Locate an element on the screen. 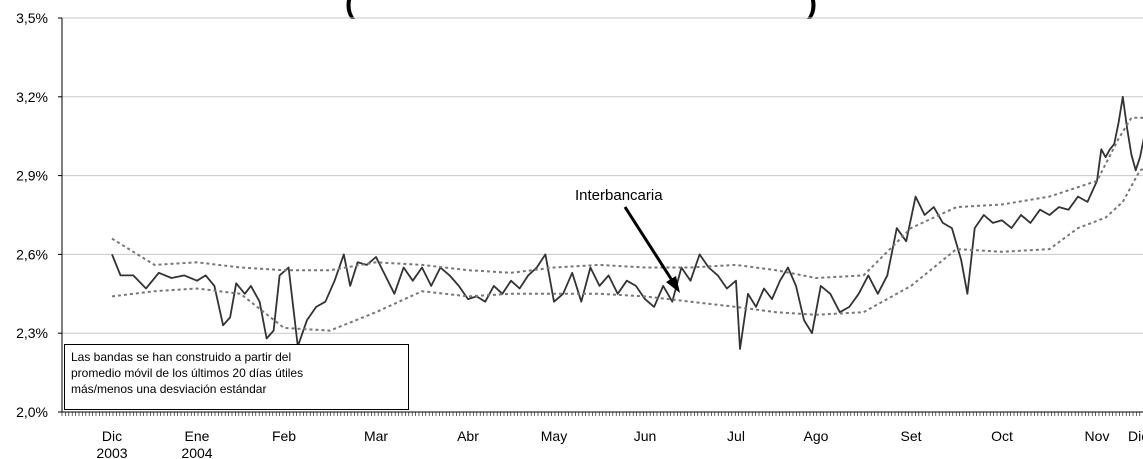  annotation-arrow-head is located at coordinates (673, 284).